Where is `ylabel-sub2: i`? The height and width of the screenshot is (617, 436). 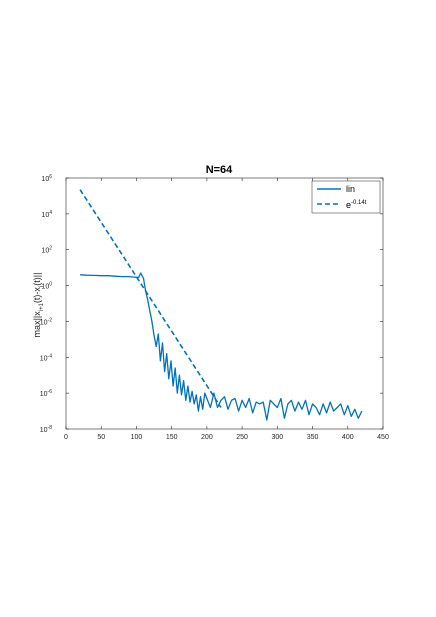 ylabel-sub2: i is located at coordinates (42, 286).